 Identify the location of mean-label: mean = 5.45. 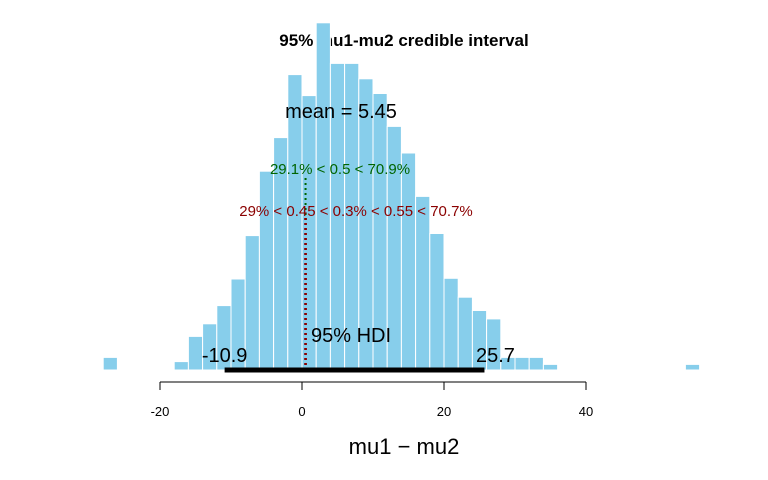
(341, 112).